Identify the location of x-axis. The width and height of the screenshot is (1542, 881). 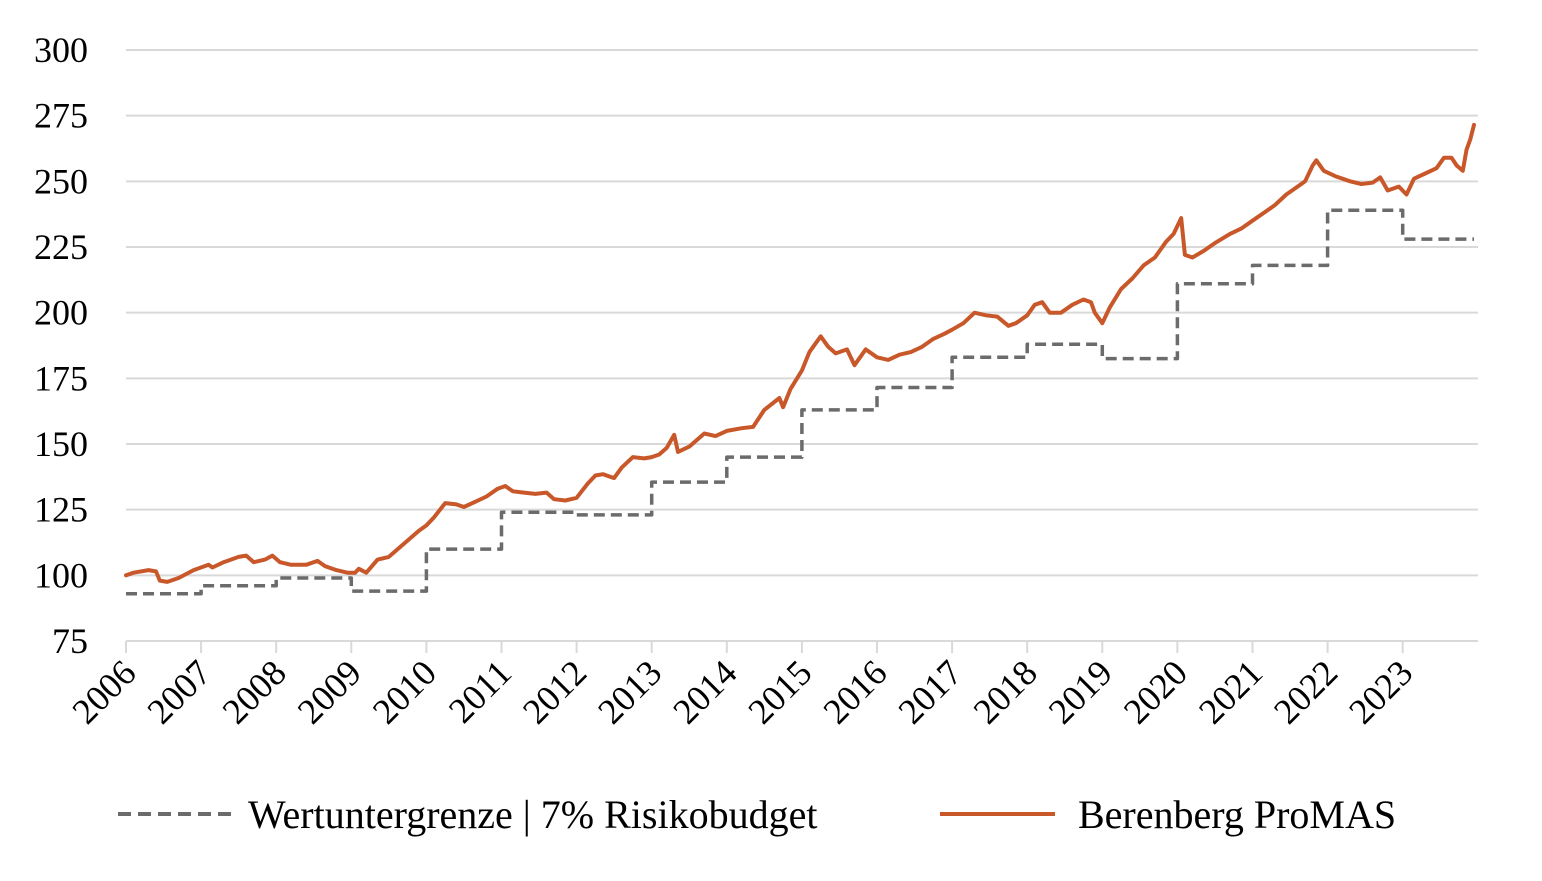
(801, 646).